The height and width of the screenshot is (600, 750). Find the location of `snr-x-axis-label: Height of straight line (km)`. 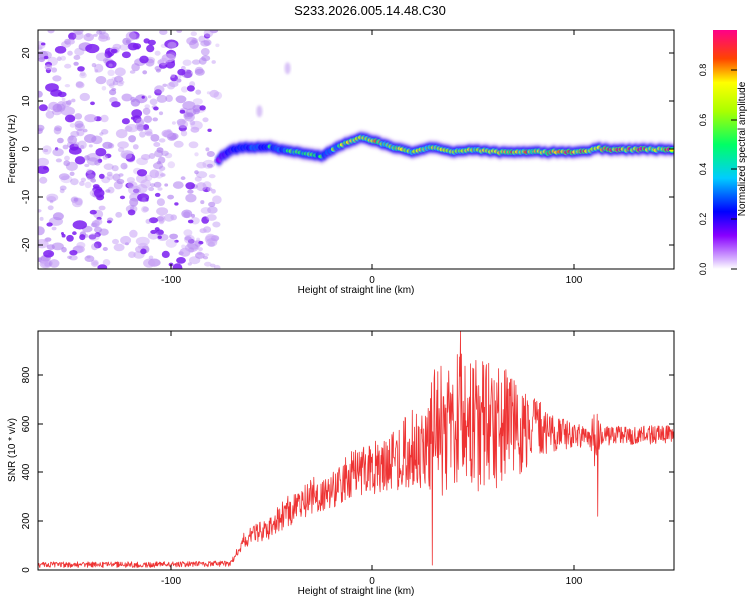

snr-x-axis-label: Height of straight line (km) is located at coordinates (356, 591).